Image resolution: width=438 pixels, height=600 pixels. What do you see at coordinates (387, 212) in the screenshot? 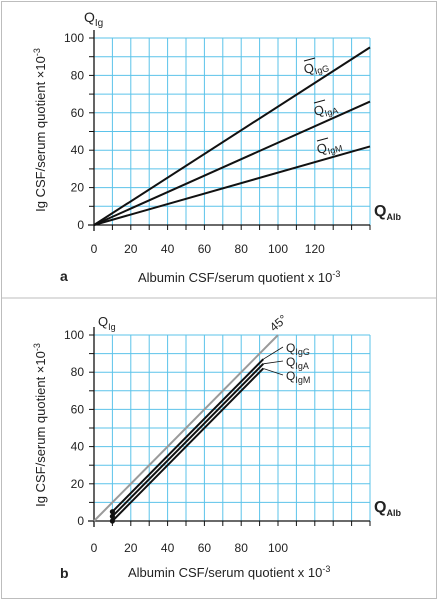
I see `panel-a-x-axis-tag: QAlb` at bounding box center [387, 212].